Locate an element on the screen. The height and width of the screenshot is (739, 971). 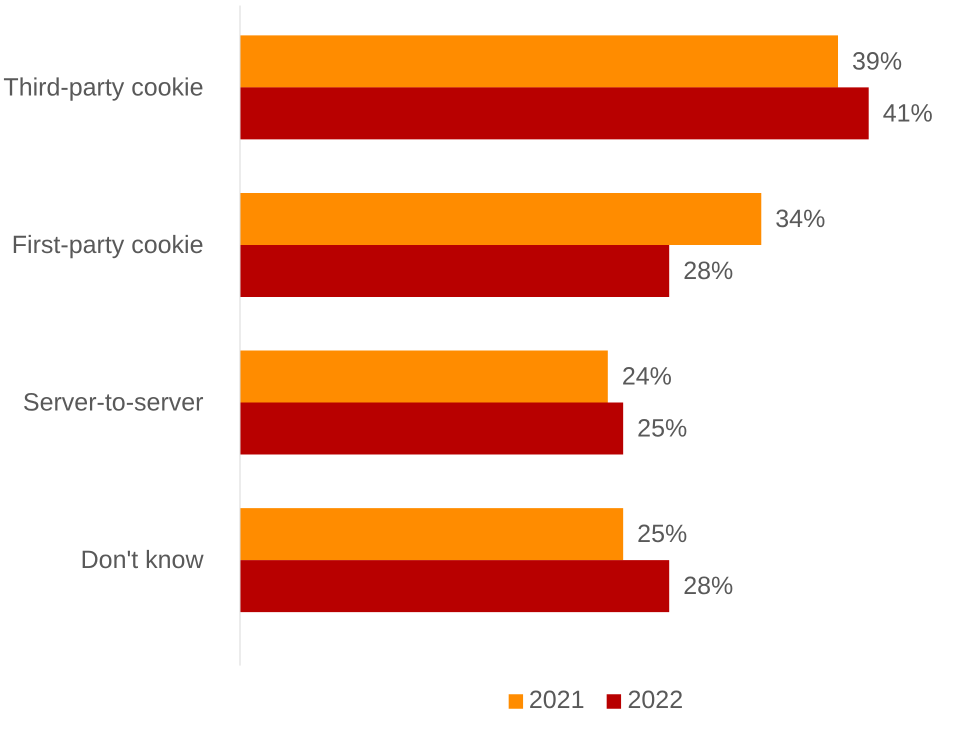
y-tick-label: Third-party cookie is located at coordinates (103, 87).